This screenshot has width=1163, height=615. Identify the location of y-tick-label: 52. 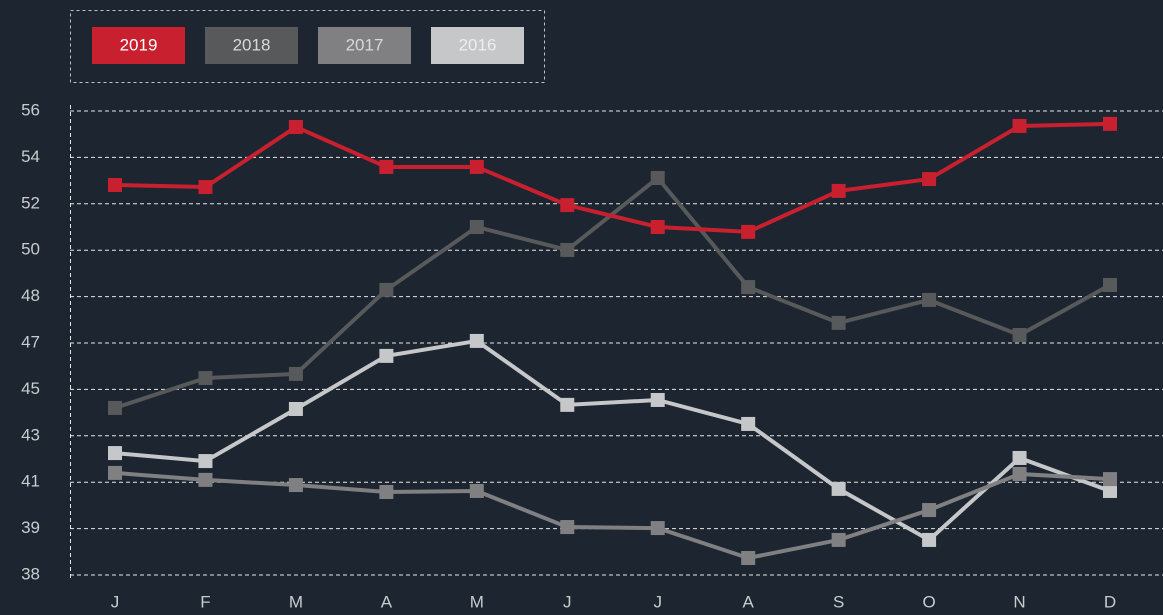
(30, 202).